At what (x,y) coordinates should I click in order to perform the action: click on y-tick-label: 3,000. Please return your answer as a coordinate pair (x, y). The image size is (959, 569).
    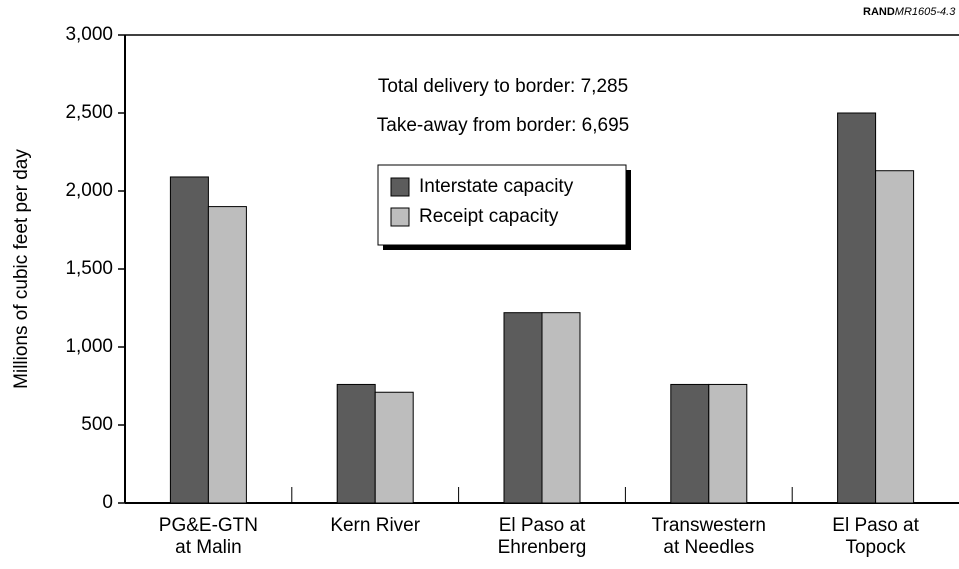
    Looking at the image, I should click on (89, 34).